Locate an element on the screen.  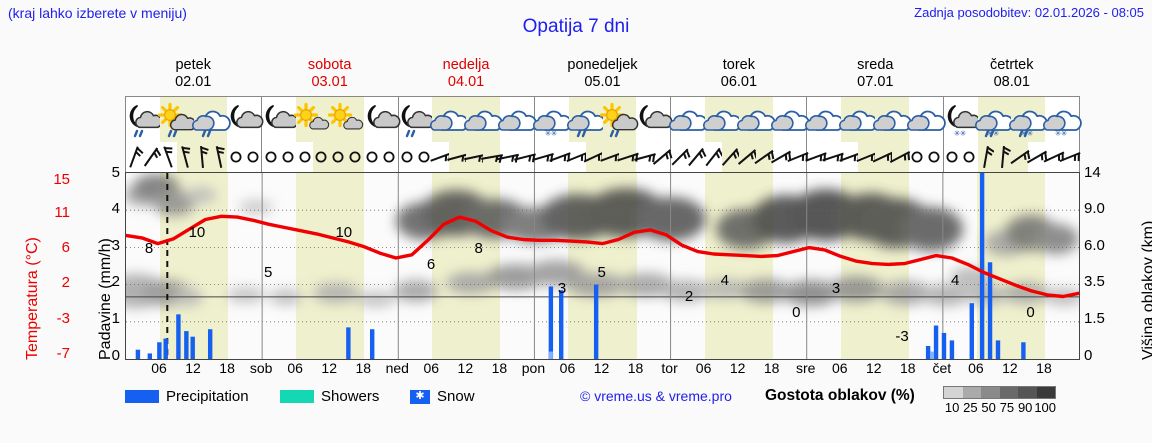
page-title: Opatija 7 dni is located at coordinates (576, 26).